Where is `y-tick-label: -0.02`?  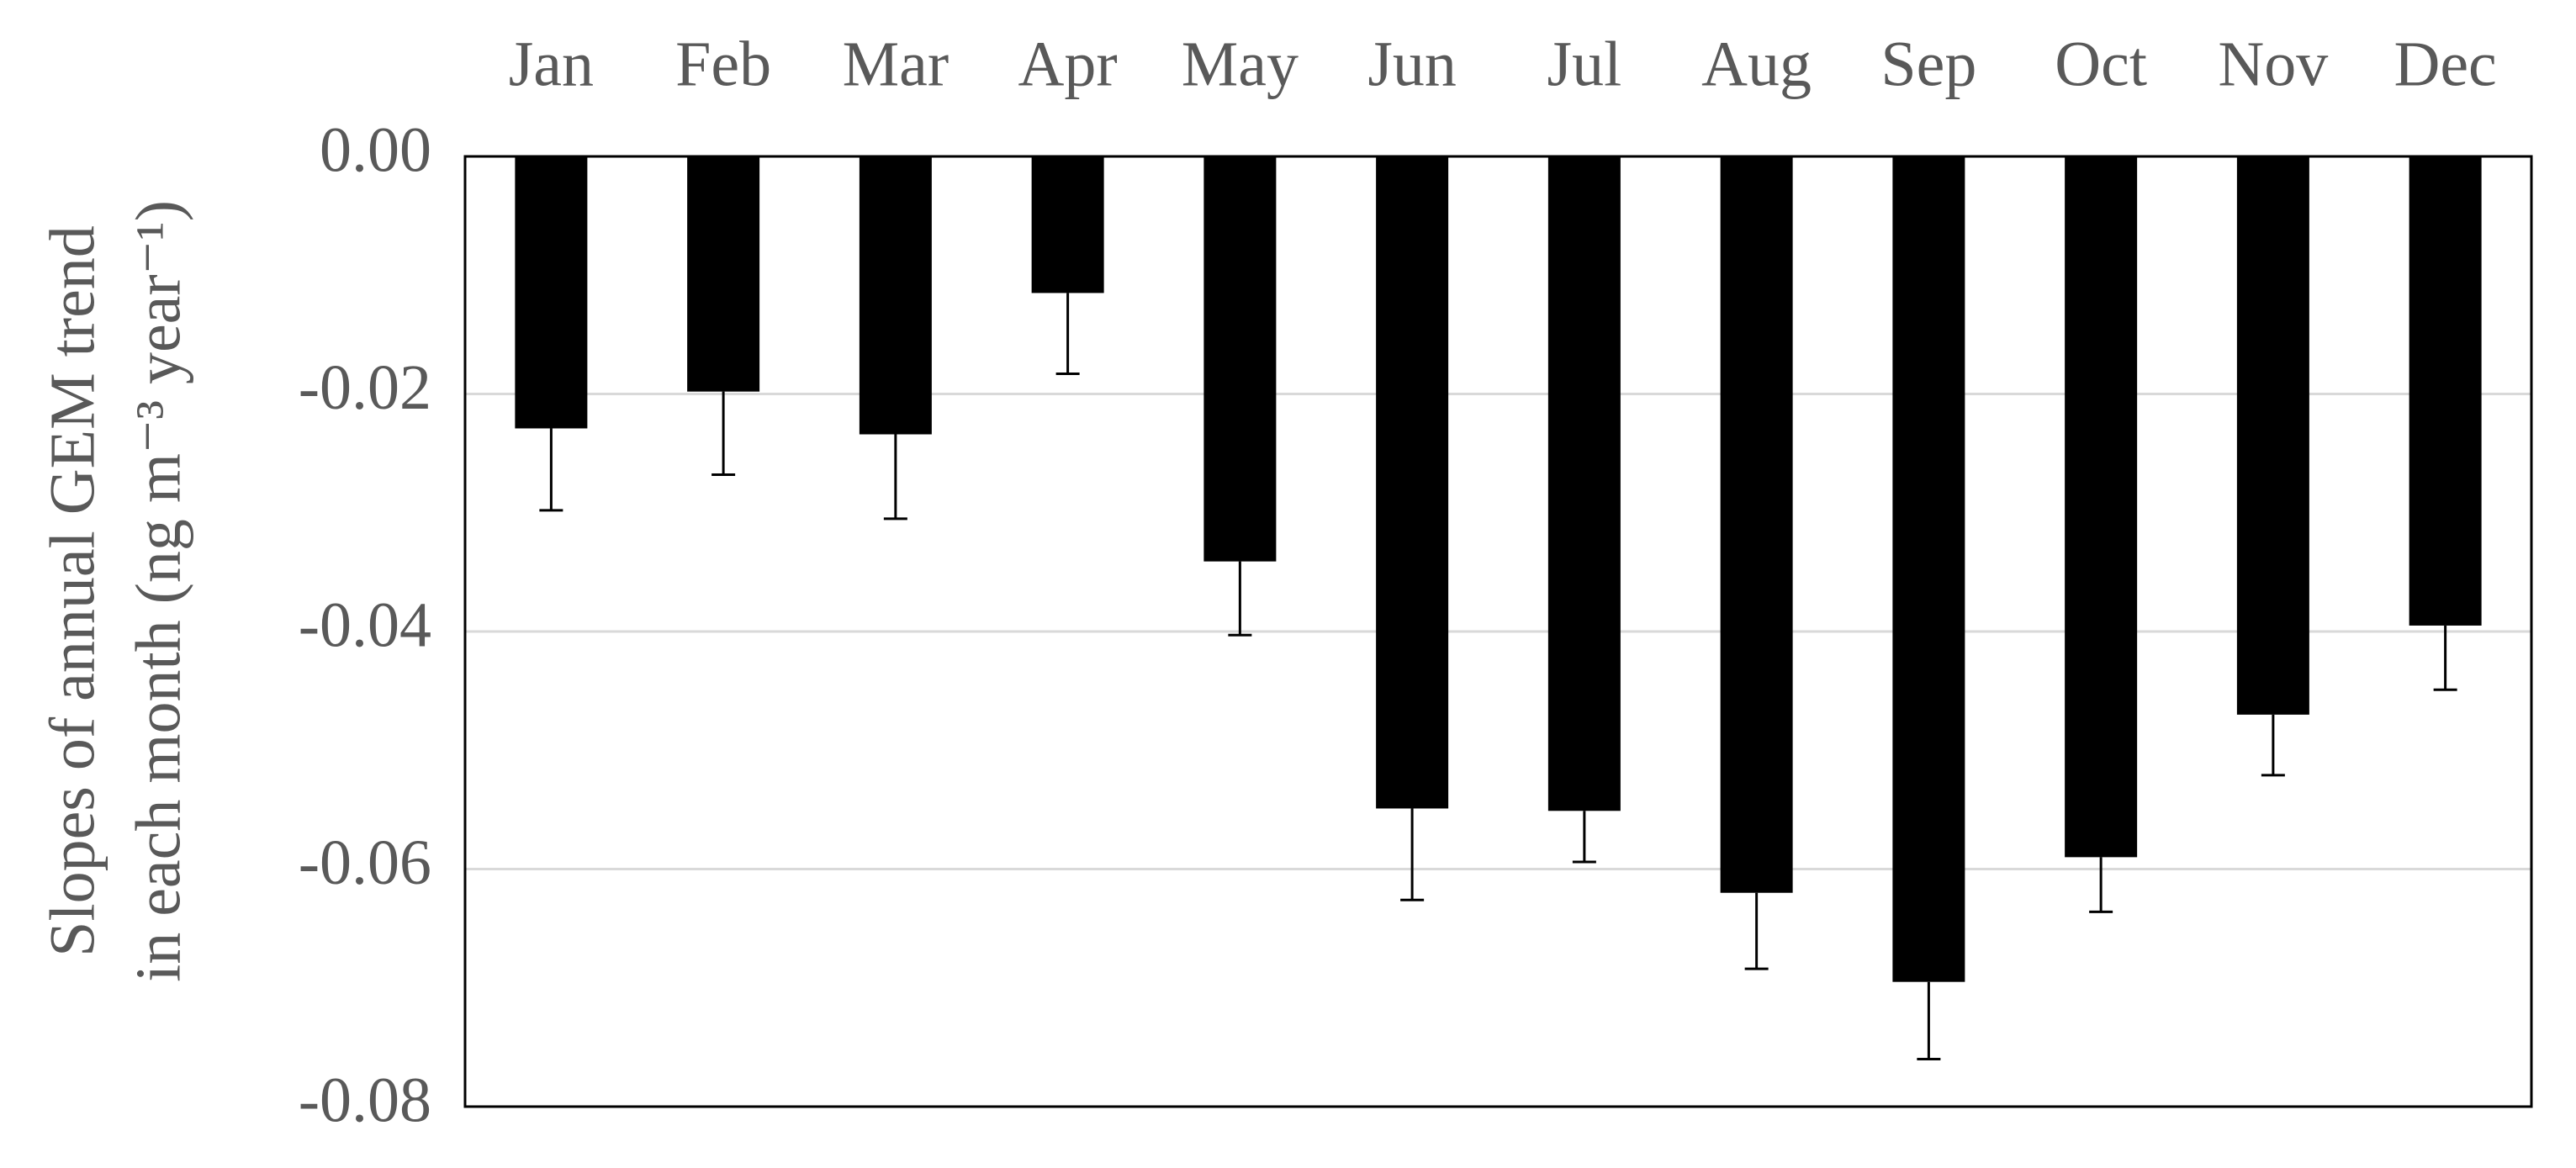 y-tick-label: -0.02 is located at coordinates (365, 387).